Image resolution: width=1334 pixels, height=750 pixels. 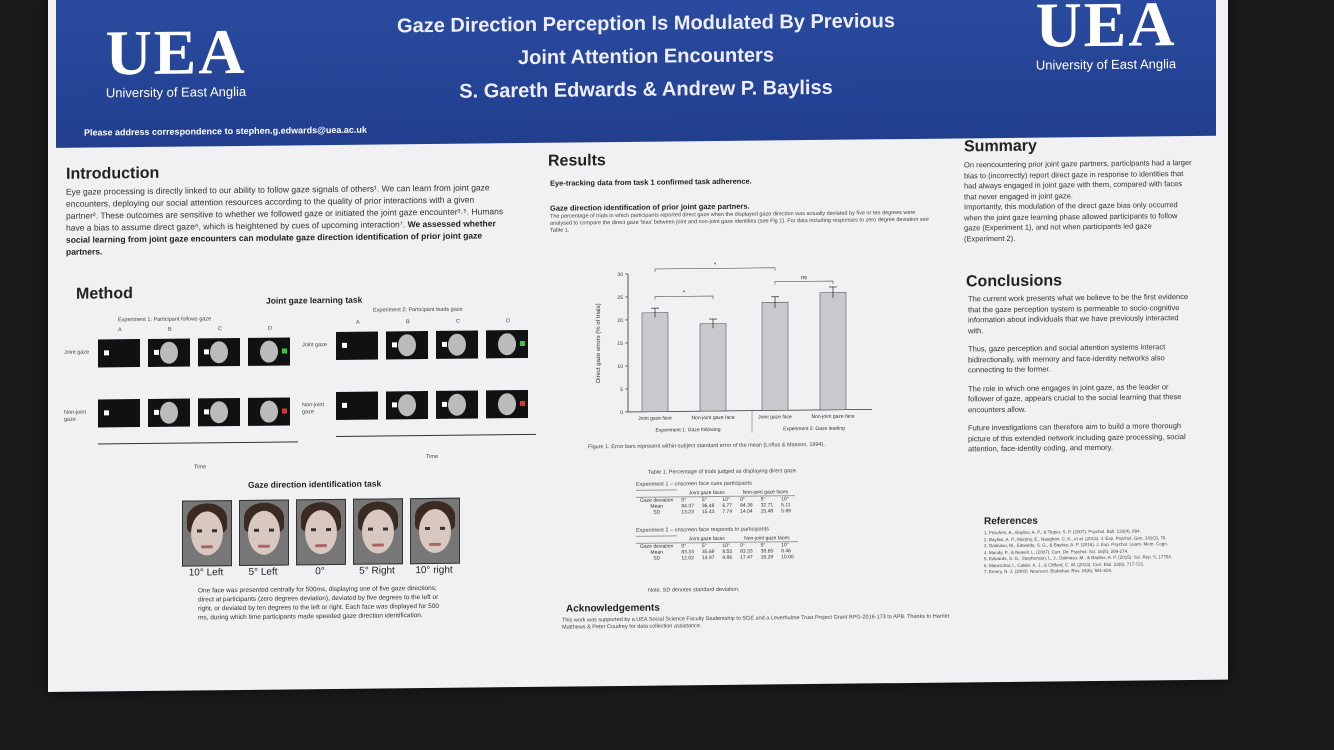 I want to click on time-label-2: Time, so click(x=432, y=457).